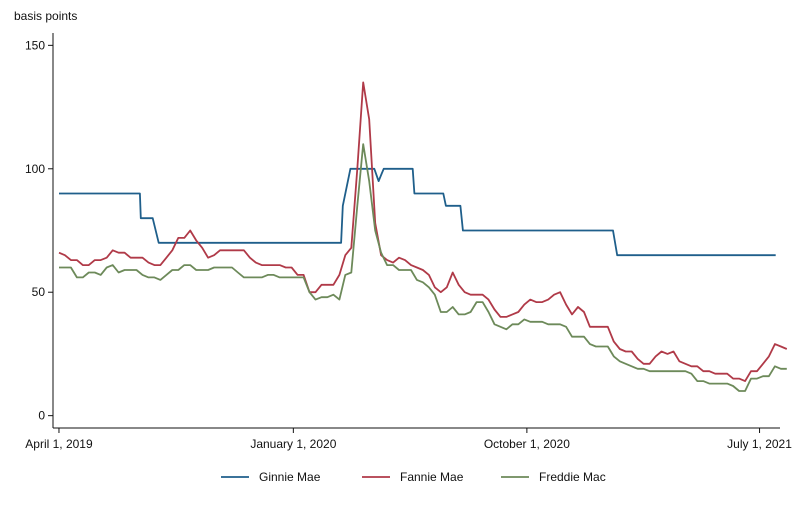  What do you see at coordinates (35, 45) in the screenshot?
I see `y-tick-label: 150` at bounding box center [35, 45].